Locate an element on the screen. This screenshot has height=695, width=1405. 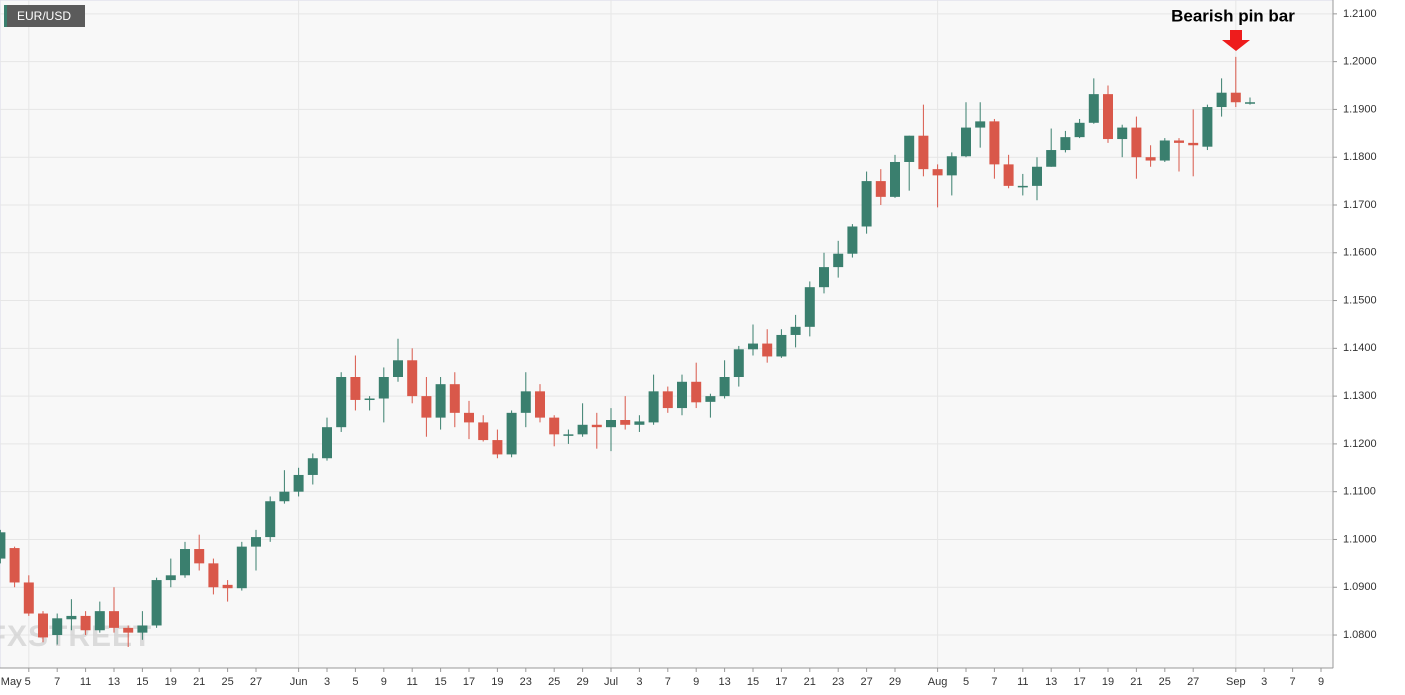
annotation-arrow is located at coordinates (1236, 40).